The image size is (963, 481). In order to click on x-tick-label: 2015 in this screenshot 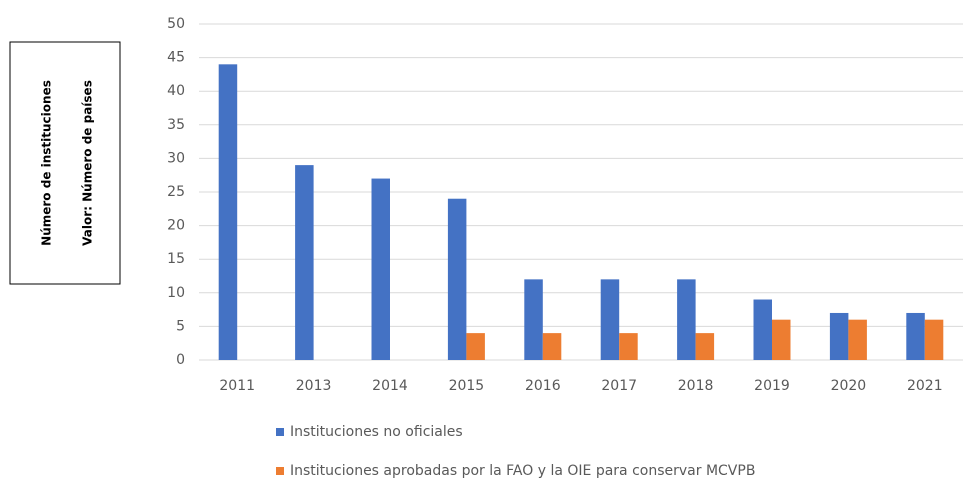, I will do `click(467, 386)`.